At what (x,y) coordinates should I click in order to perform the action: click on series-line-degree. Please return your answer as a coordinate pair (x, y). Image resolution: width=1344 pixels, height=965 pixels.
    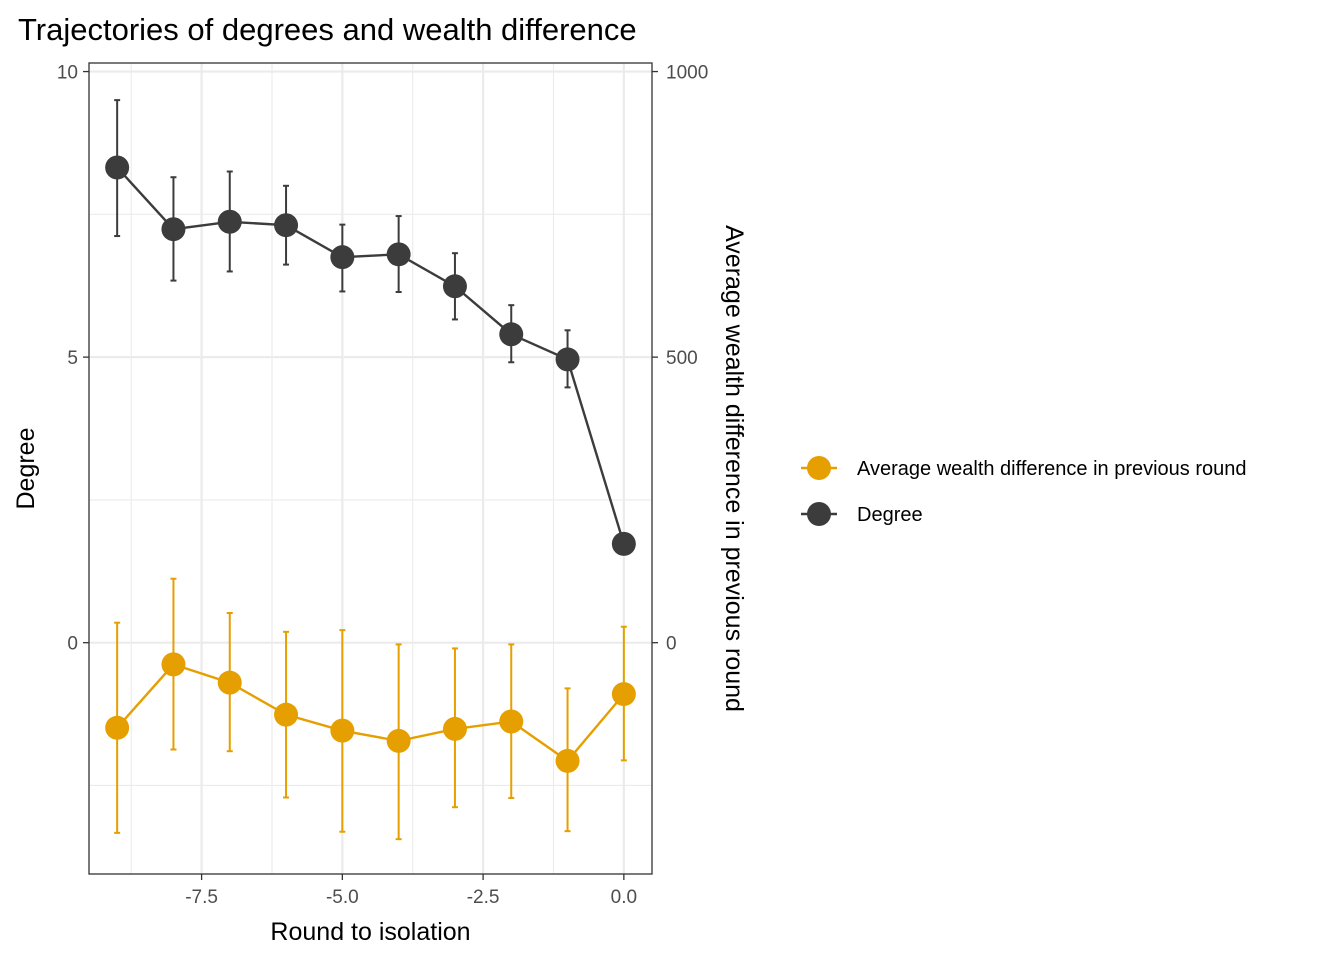
    Looking at the image, I should click on (370, 355).